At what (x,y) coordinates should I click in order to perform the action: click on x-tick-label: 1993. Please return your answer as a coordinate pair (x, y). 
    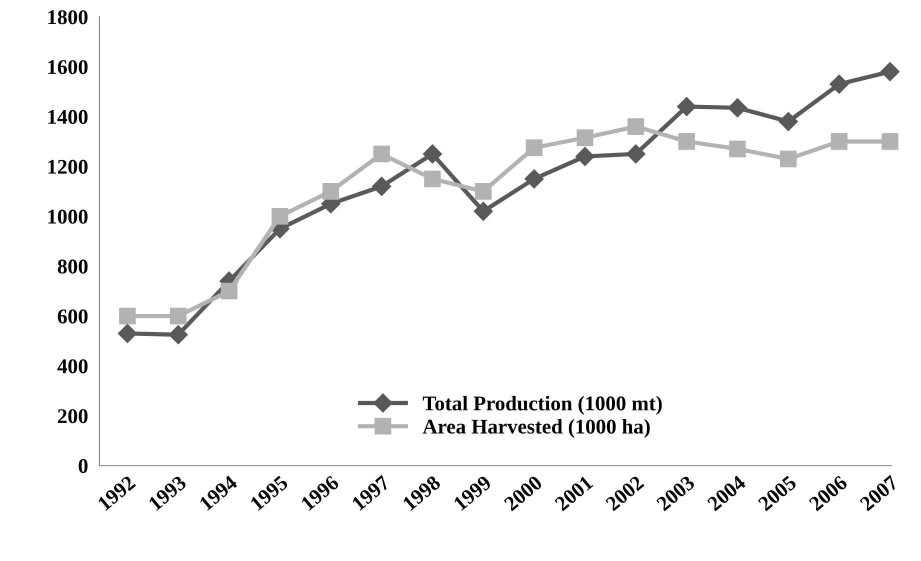
    Looking at the image, I should click on (168, 492).